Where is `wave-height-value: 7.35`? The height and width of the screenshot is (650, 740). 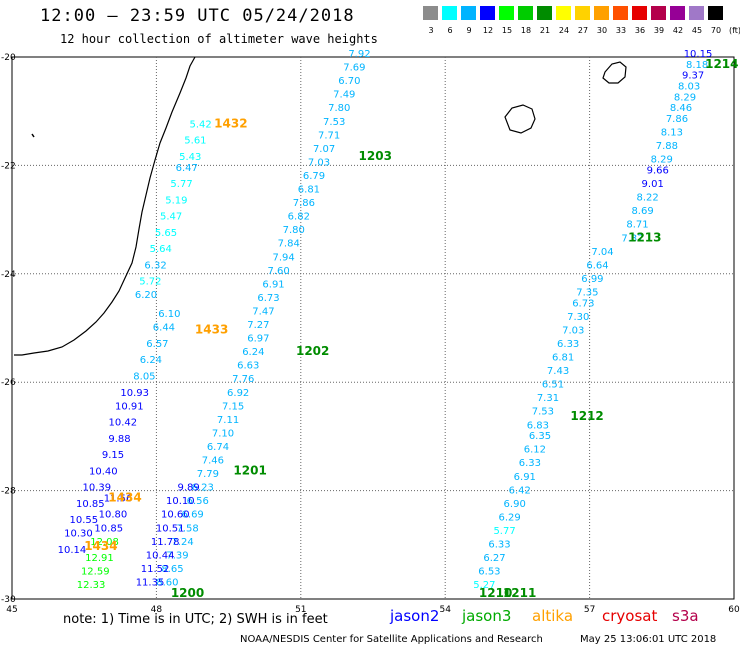 wave-height-value: 7.35 is located at coordinates (587, 292).